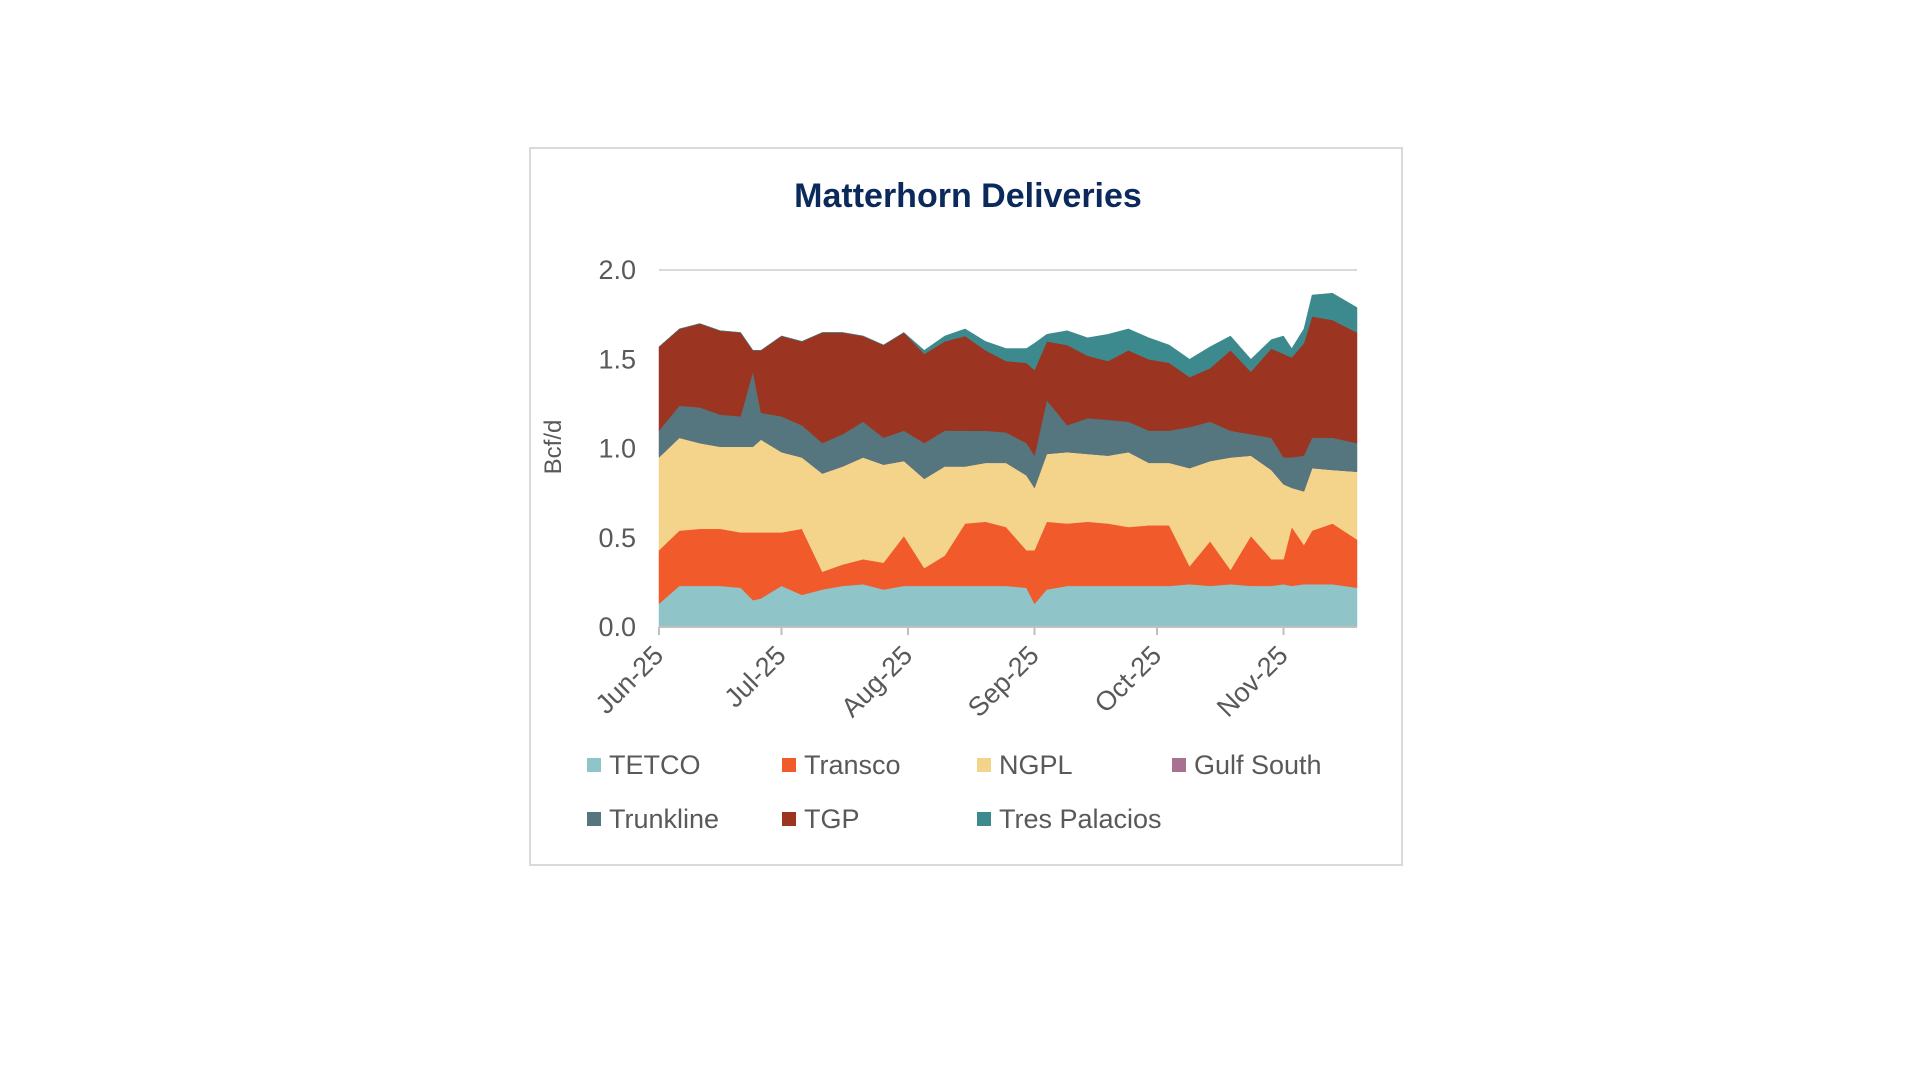 The height and width of the screenshot is (1080, 1920). I want to click on x-tick-label: Jun-25, so click(630, 680).